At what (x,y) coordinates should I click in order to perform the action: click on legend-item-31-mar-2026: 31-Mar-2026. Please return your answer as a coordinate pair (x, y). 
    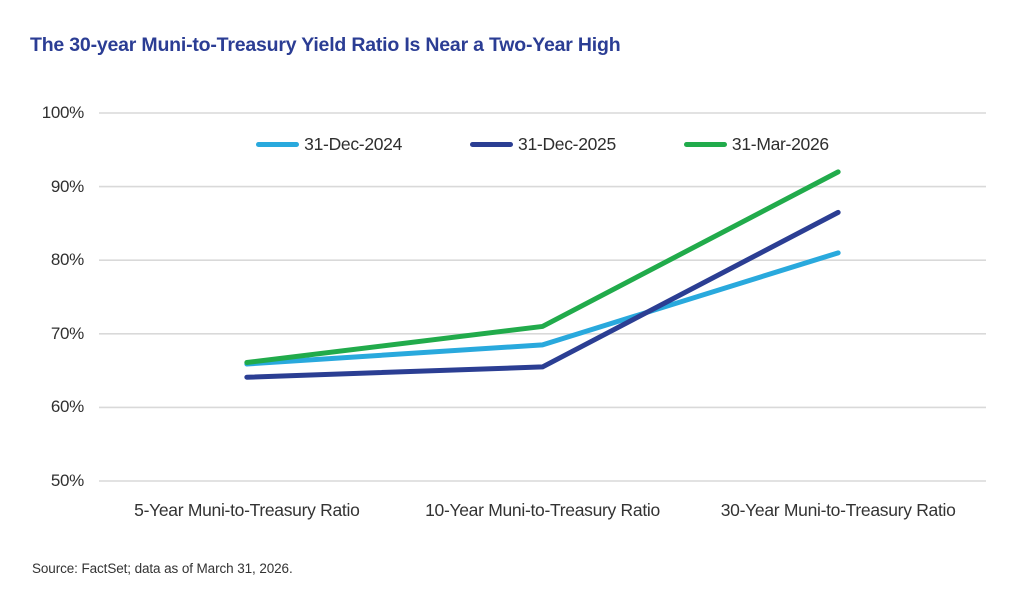
    Looking at the image, I should click on (756, 144).